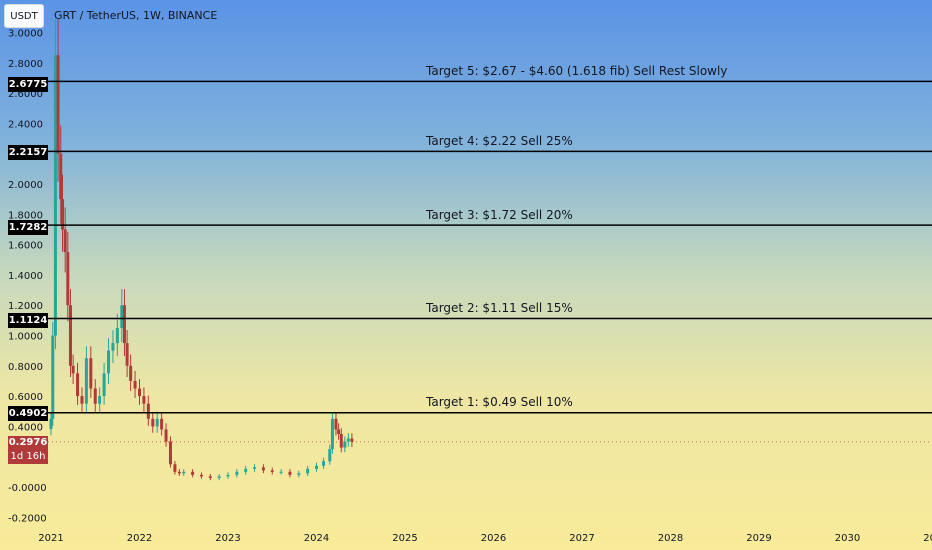 The width and height of the screenshot is (932, 550). What do you see at coordinates (227, 538) in the screenshot?
I see `x-tick-label: 2023` at bounding box center [227, 538].